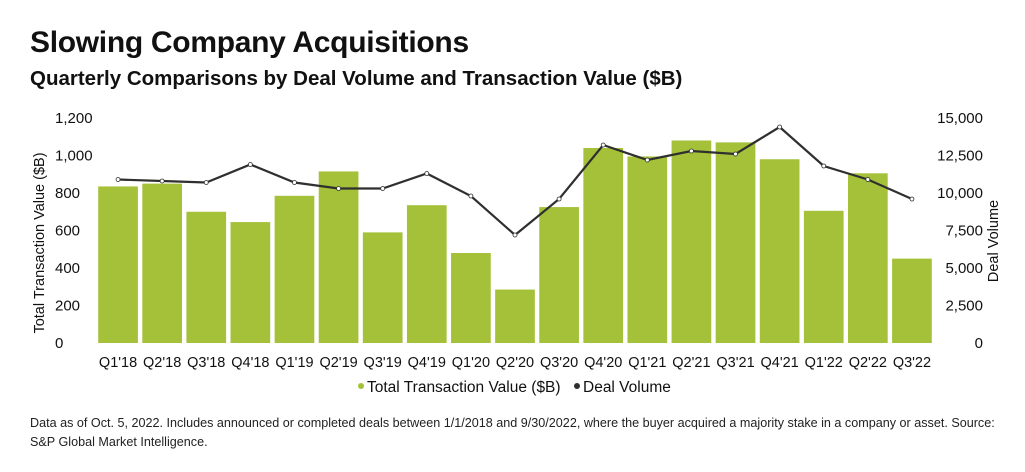  What do you see at coordinates (960, 118) in the screenshot?
I see `right-tick-label: 15,000` at bounding box center [960, 118].